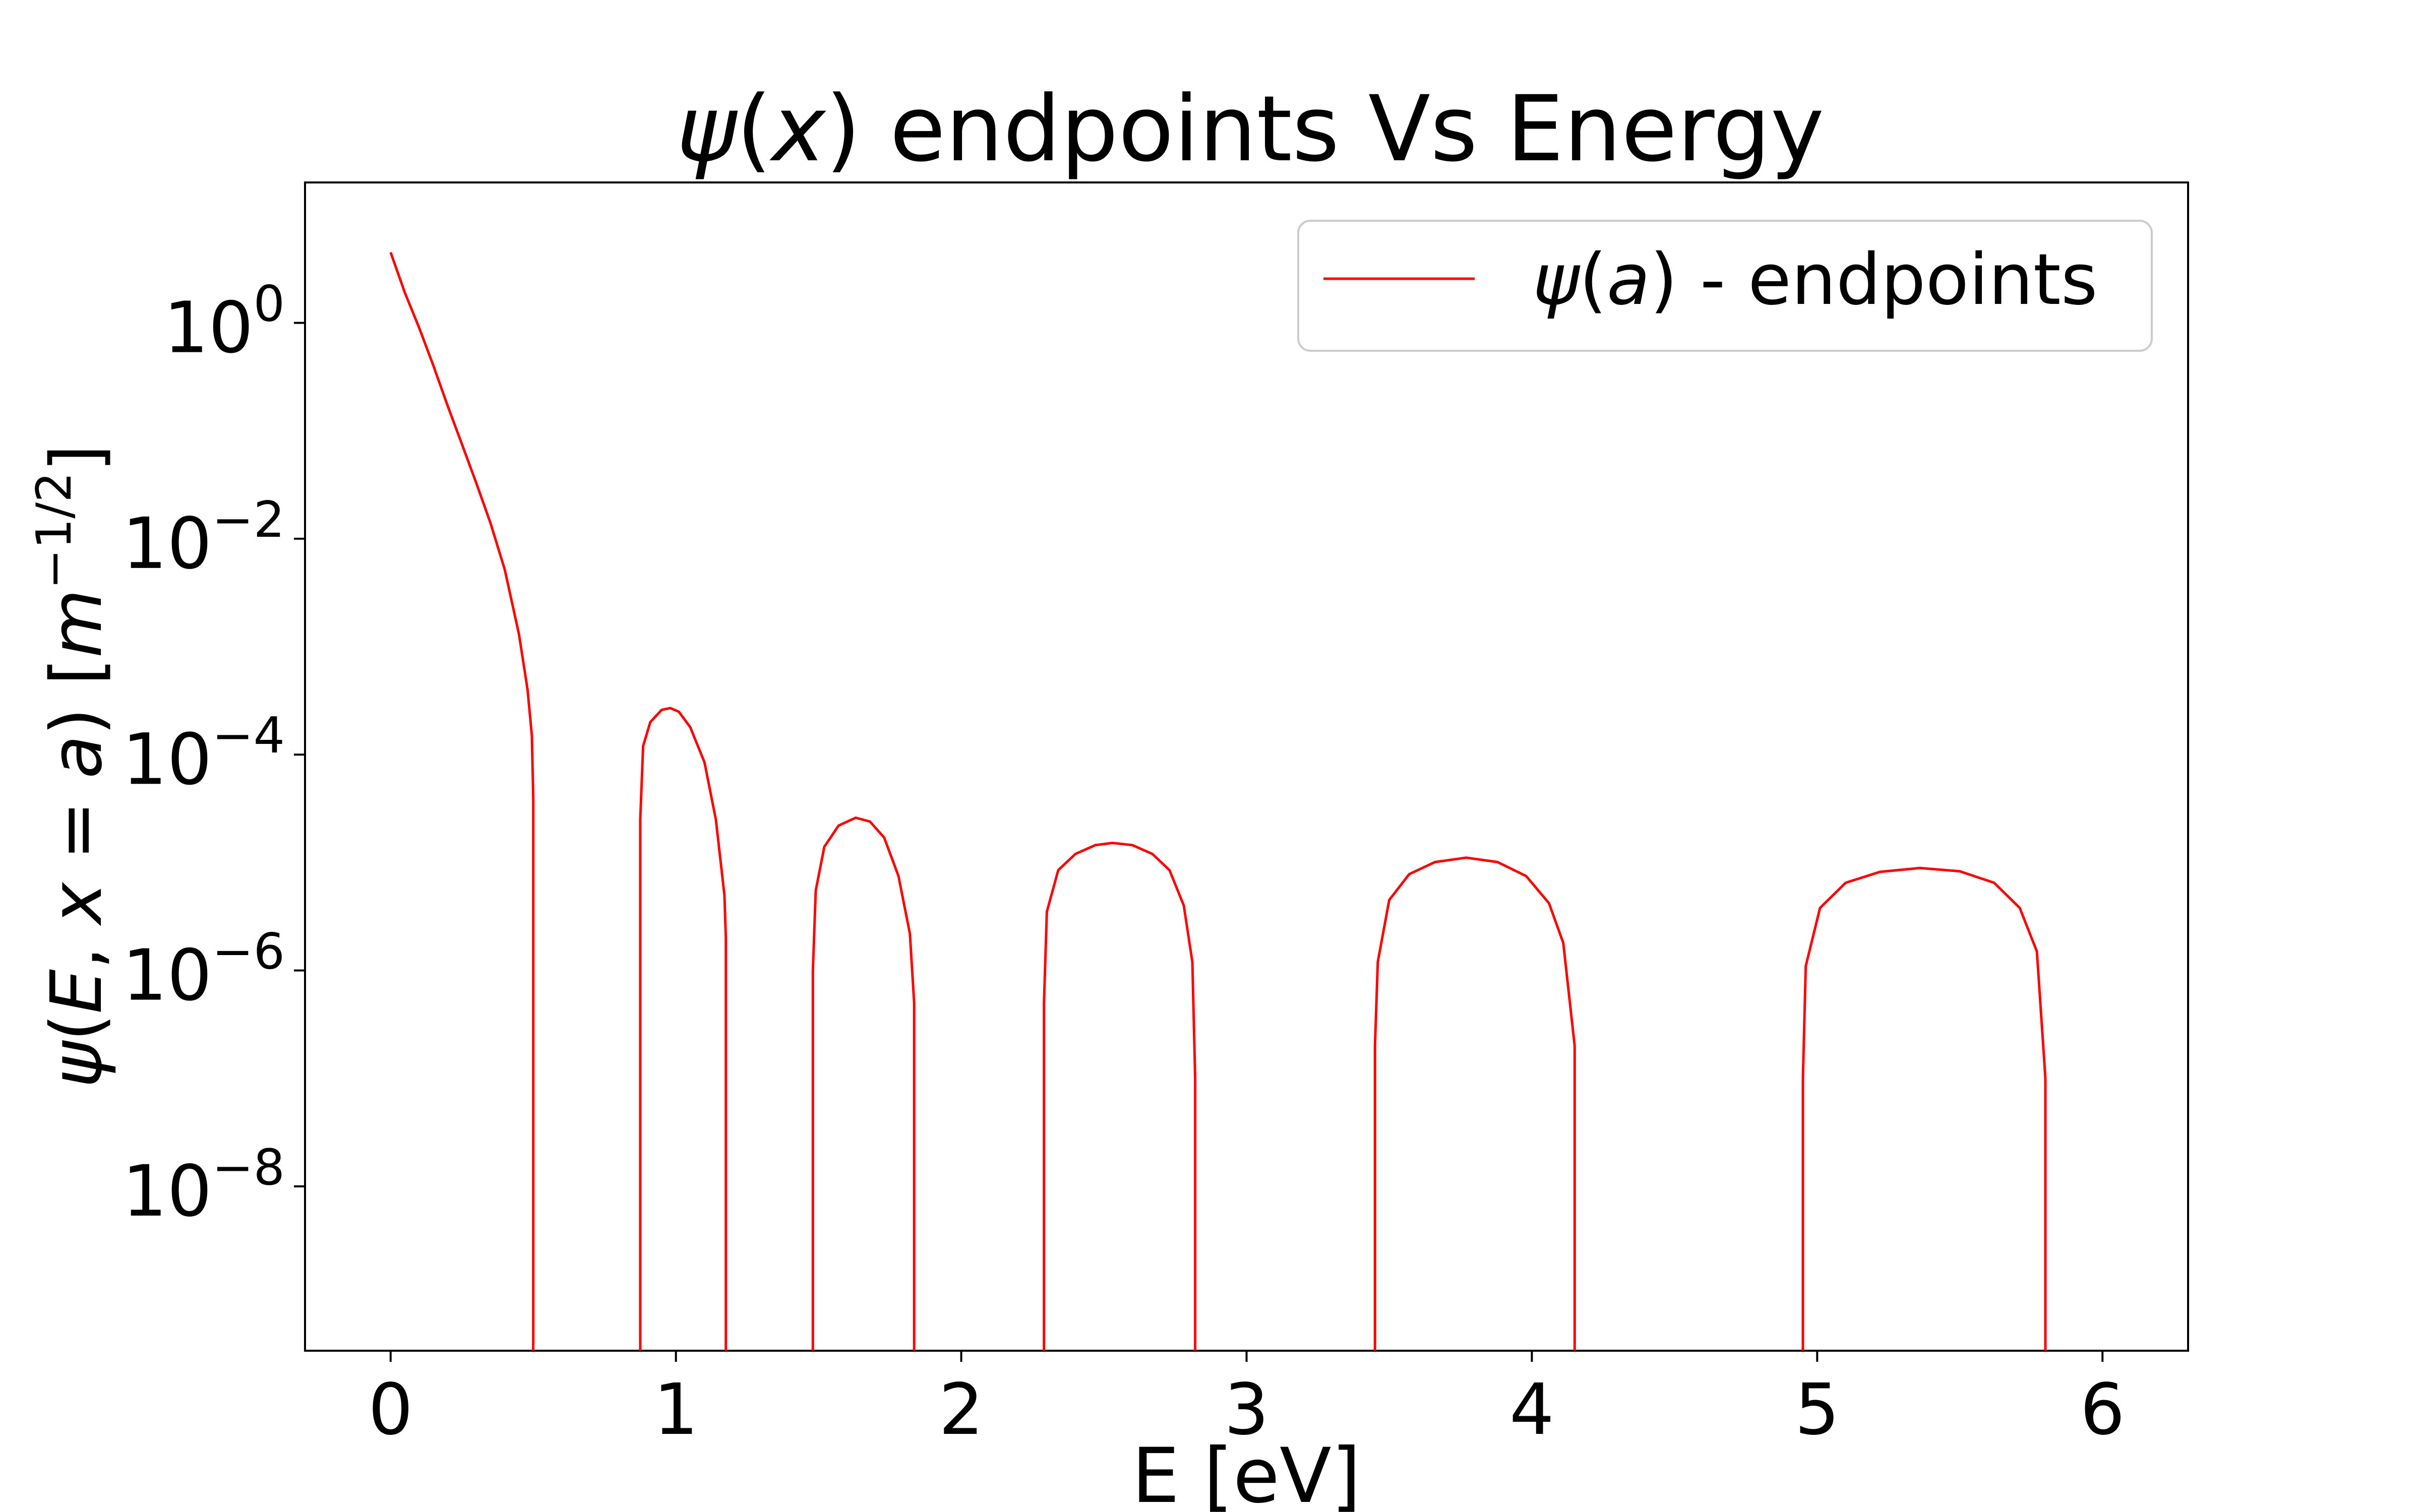  I want to click on x-tick-label: 2, so click(961, 1410).